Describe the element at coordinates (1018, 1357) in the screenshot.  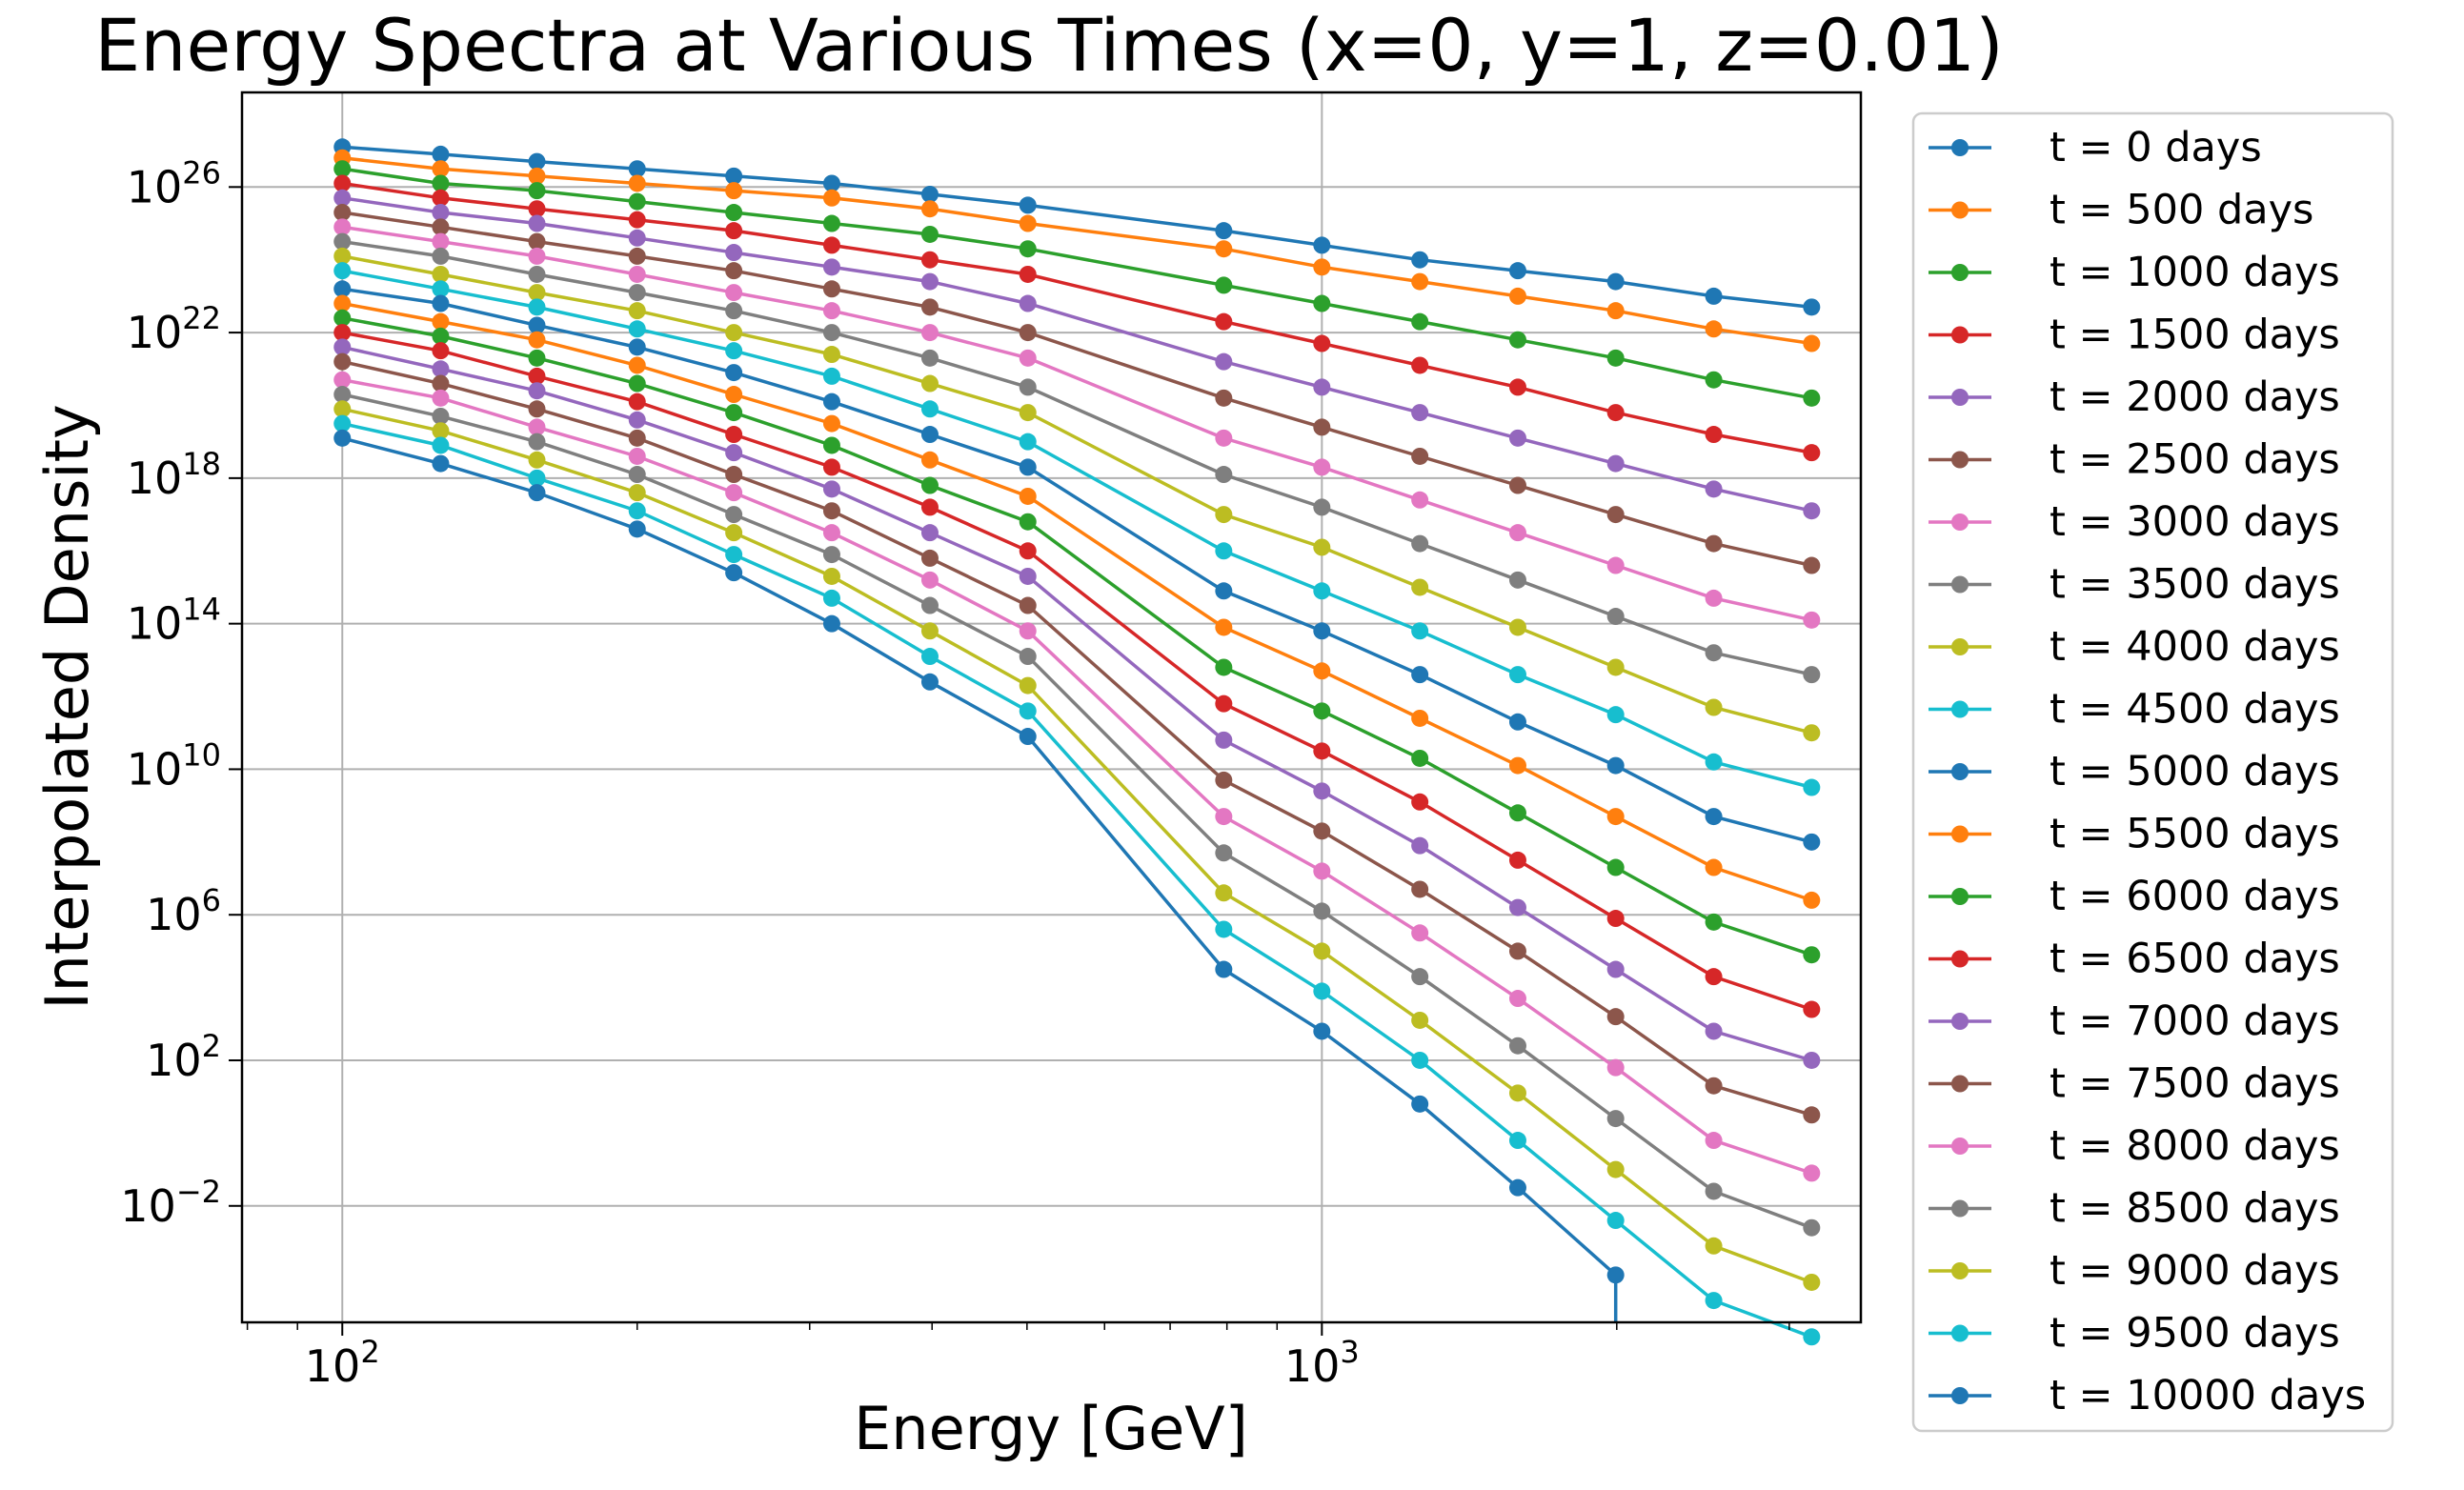
I see `x-axis-ticks: 102 103` at that location.